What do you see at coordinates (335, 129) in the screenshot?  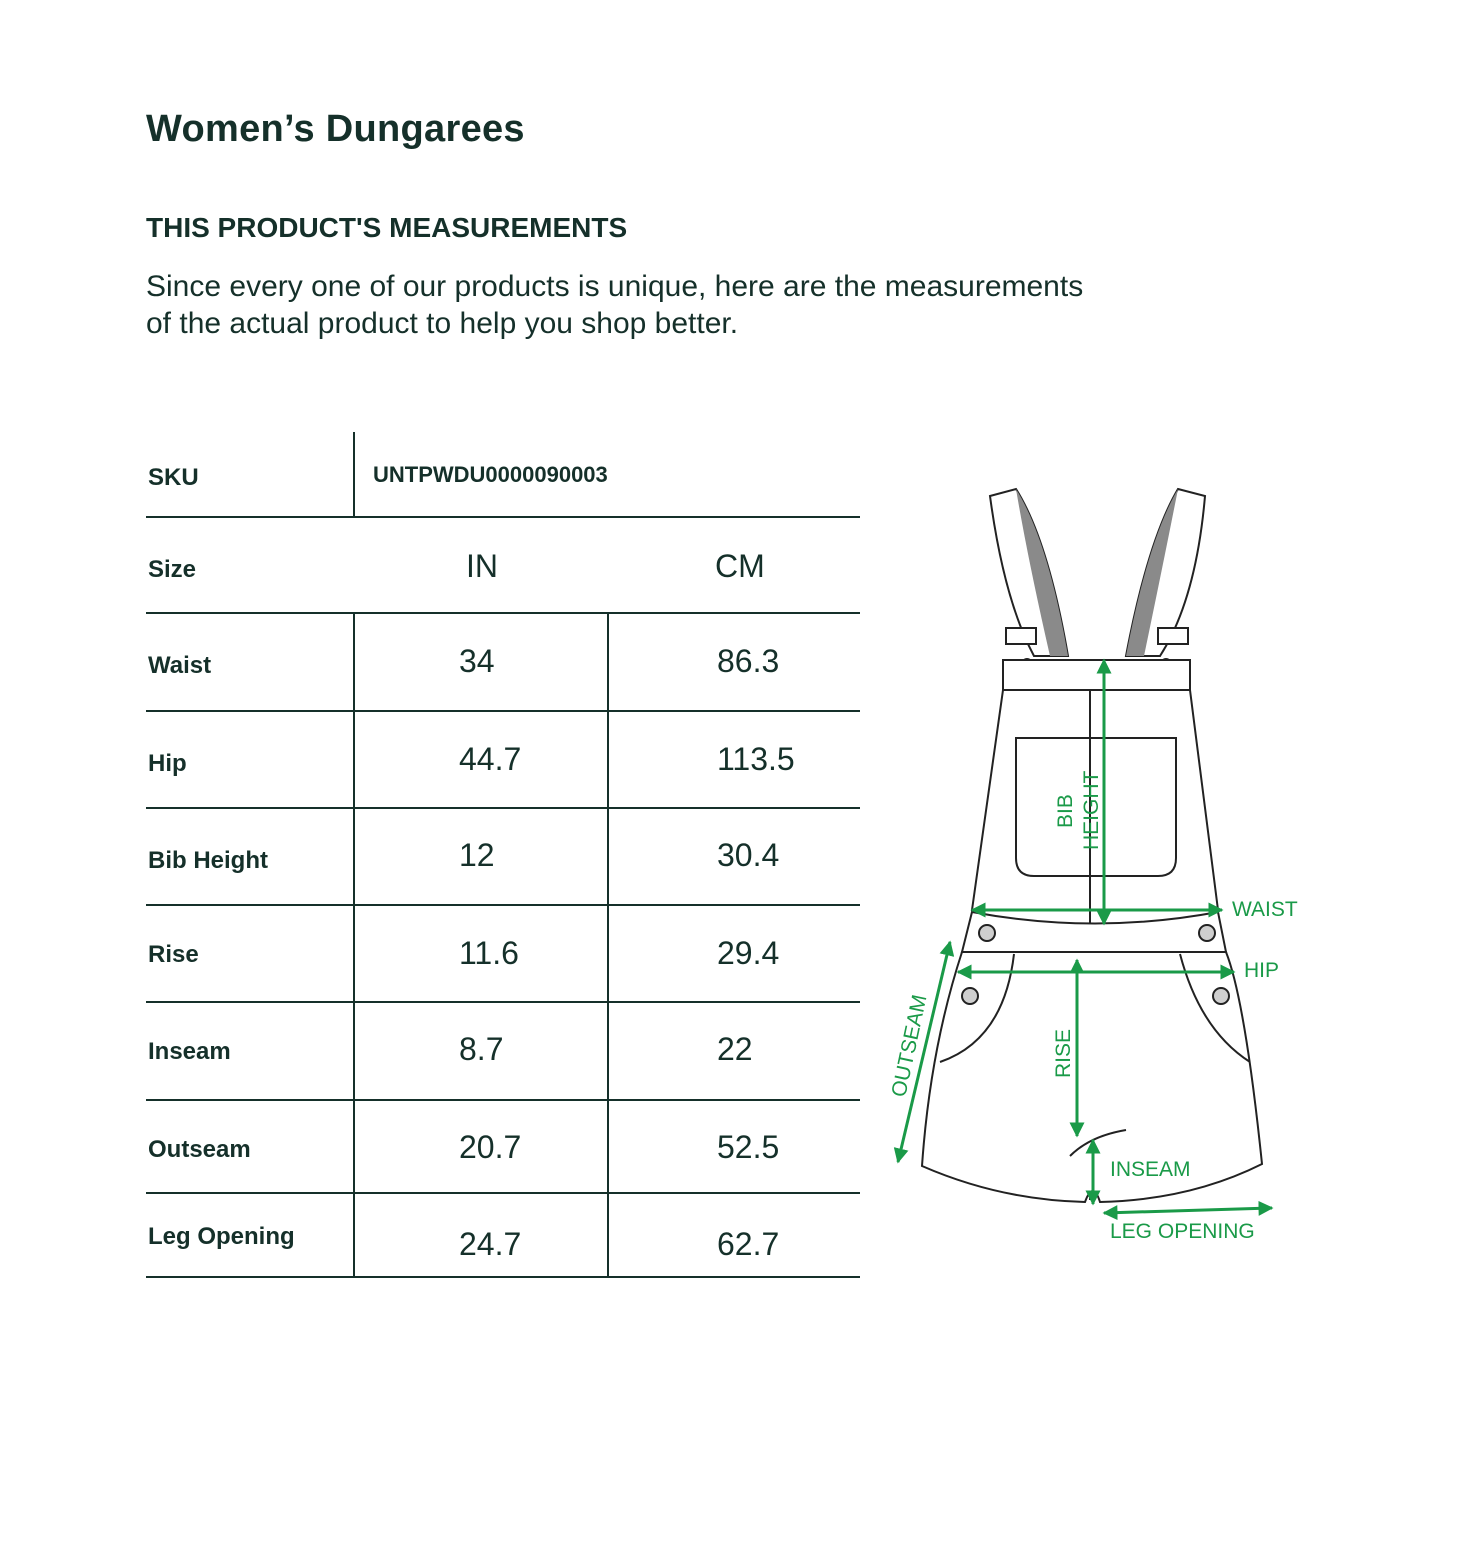 I see `page-title: Women’s Dungarees` at bounding box center [335, 129].